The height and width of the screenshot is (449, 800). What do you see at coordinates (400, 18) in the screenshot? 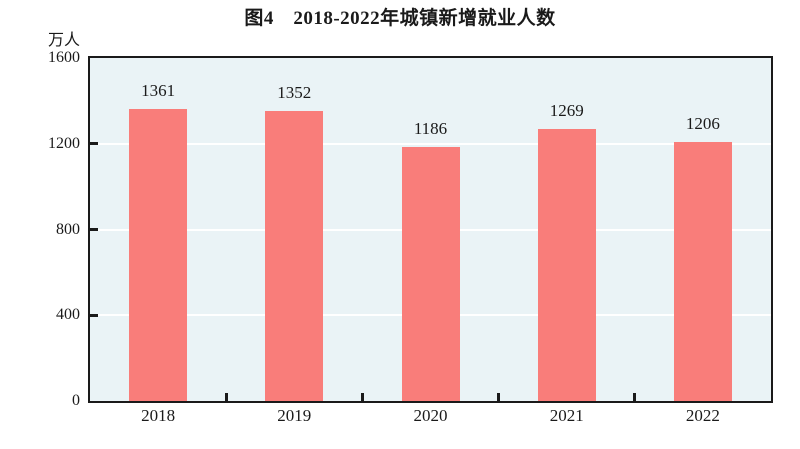
I see `chart-title: 图4 2018-2022年城镇新增就业人数` at bounding box center [400, 18].